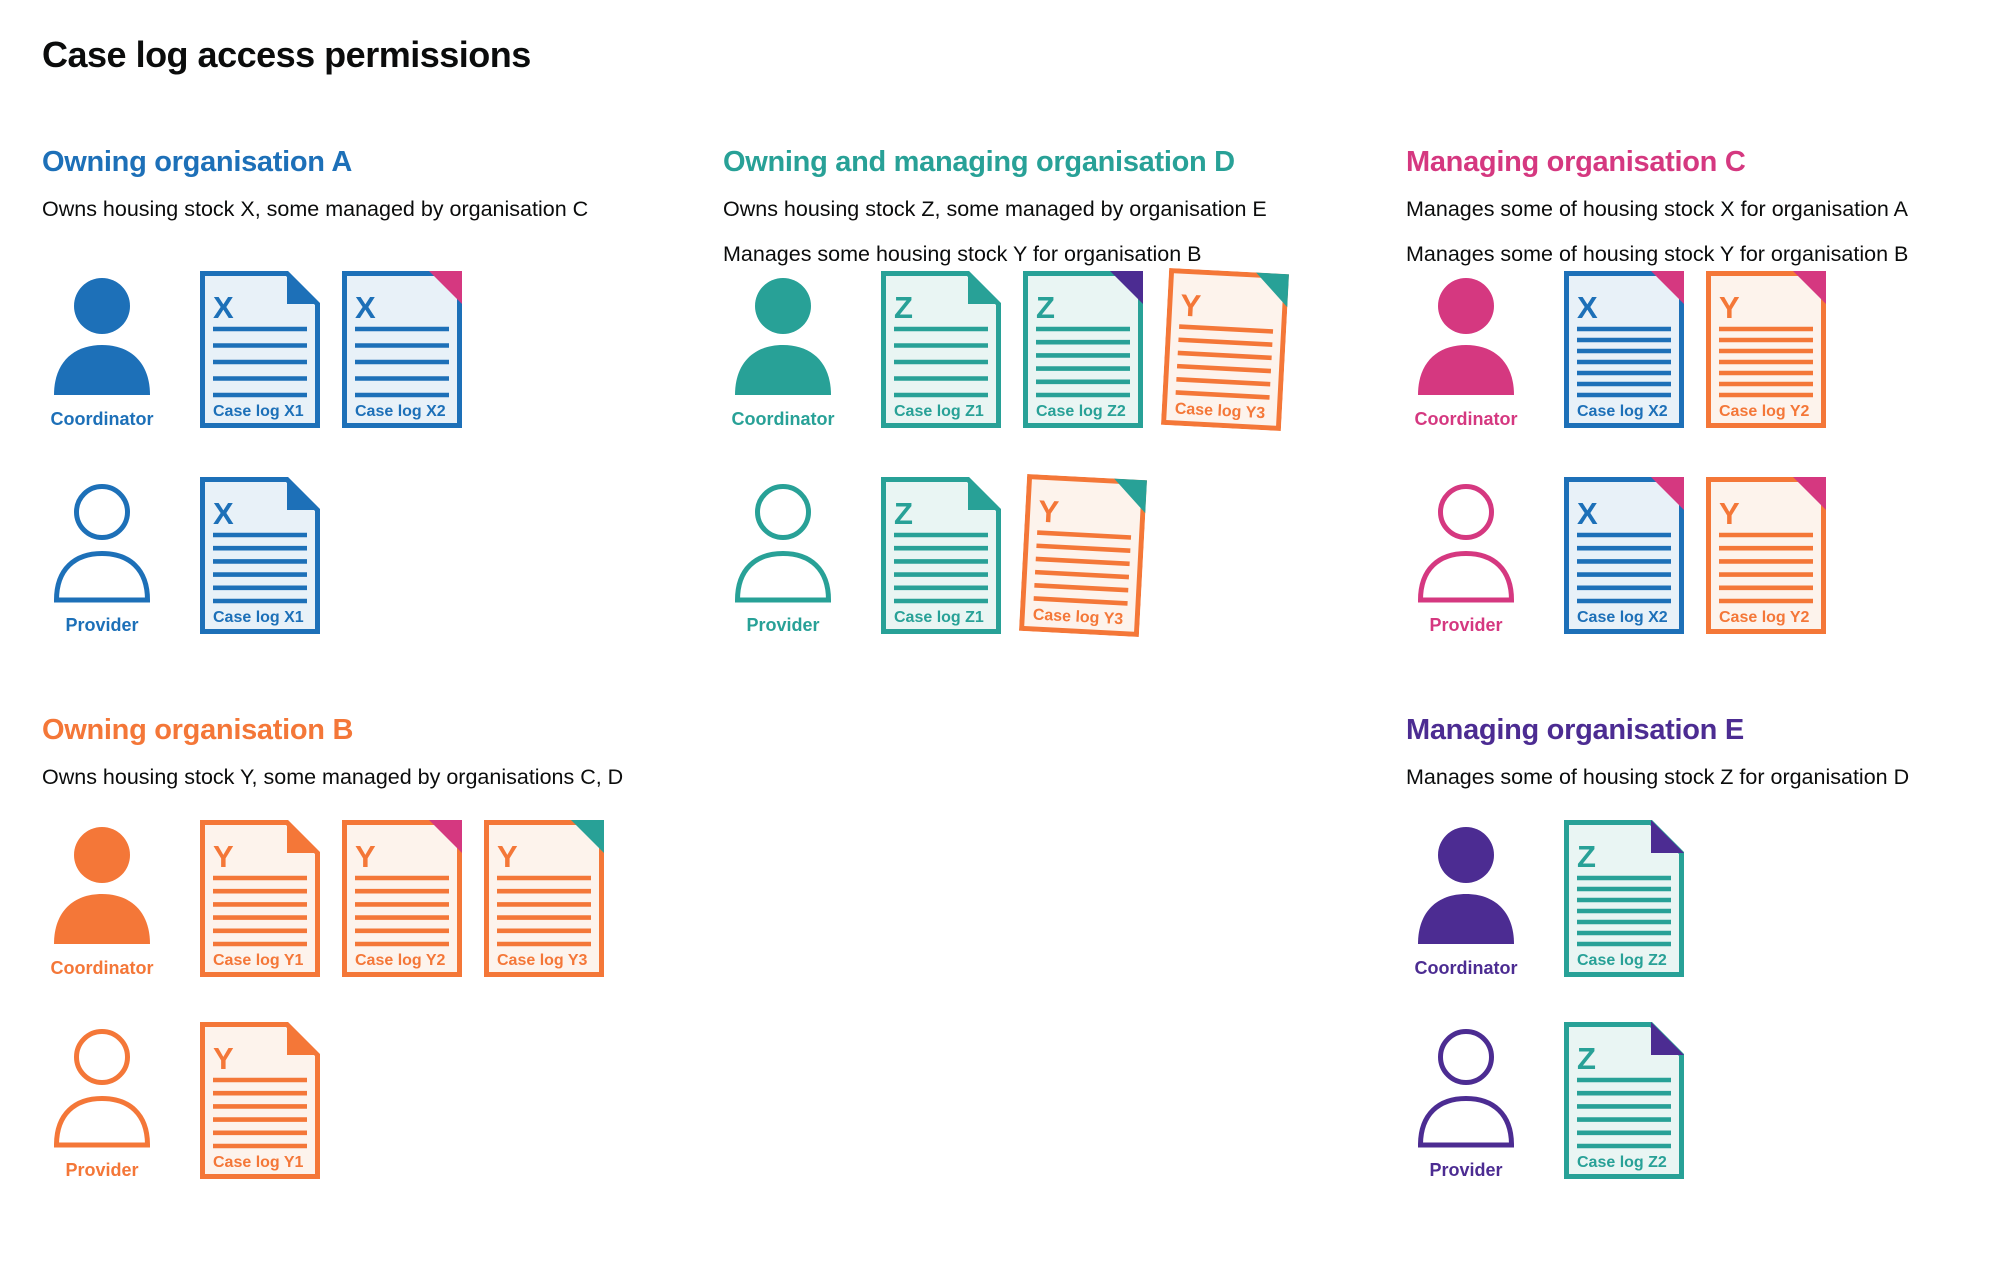 Image resolution: width=2000 pixels, height=1280 pixels. I want to click on section-title: Owning organisation A, so click(197, 162).